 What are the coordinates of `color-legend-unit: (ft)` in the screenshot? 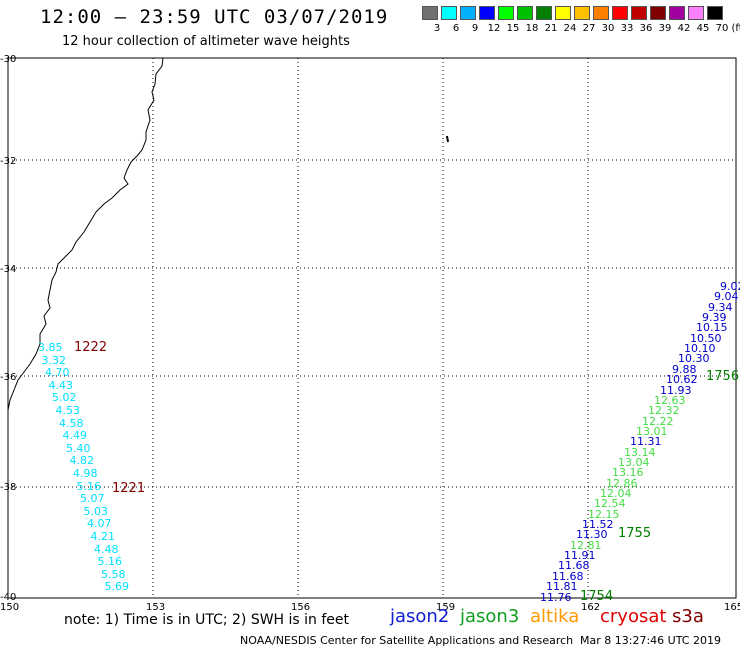 It's located at (735, 28).